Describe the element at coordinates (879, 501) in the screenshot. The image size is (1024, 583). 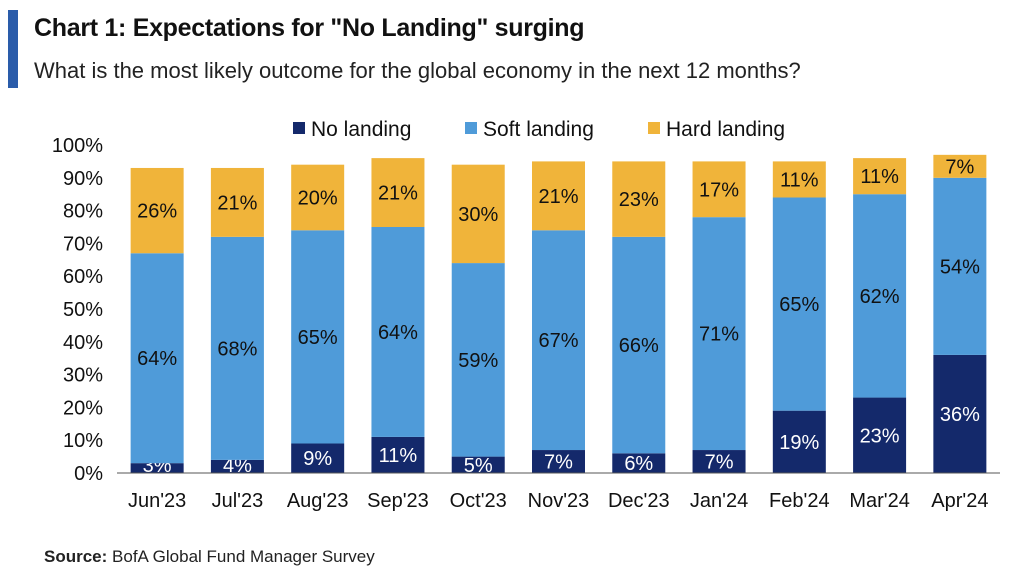
I see `x-tick-label: Mar'24` at that location.